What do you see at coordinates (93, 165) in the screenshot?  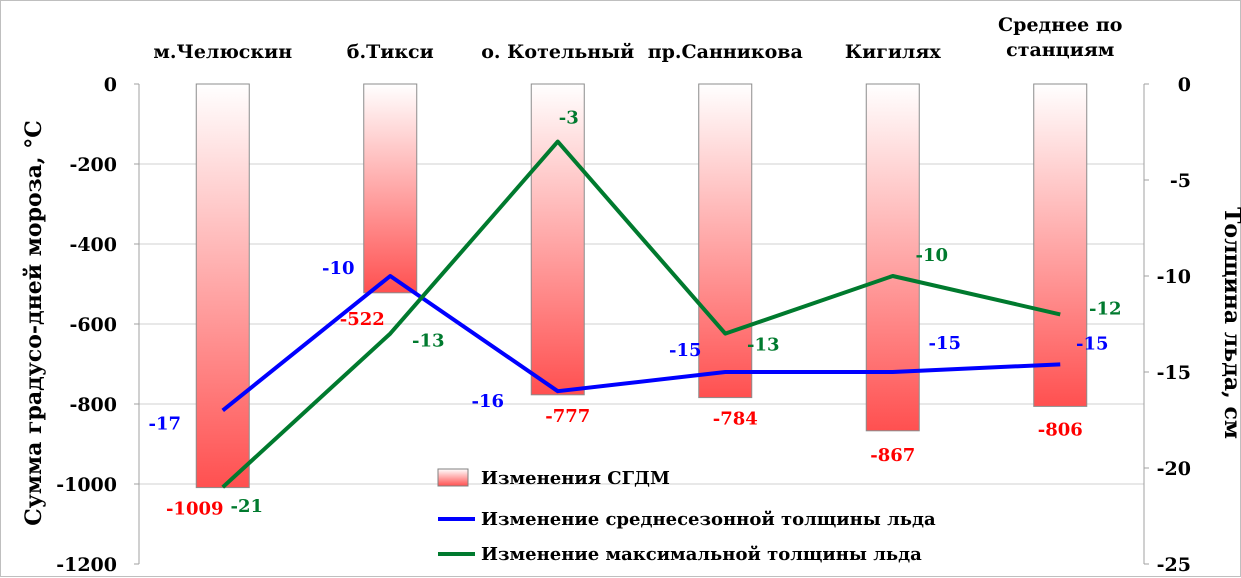 I see `y-left-tick-label: -200` at bounding box center [93, 165].